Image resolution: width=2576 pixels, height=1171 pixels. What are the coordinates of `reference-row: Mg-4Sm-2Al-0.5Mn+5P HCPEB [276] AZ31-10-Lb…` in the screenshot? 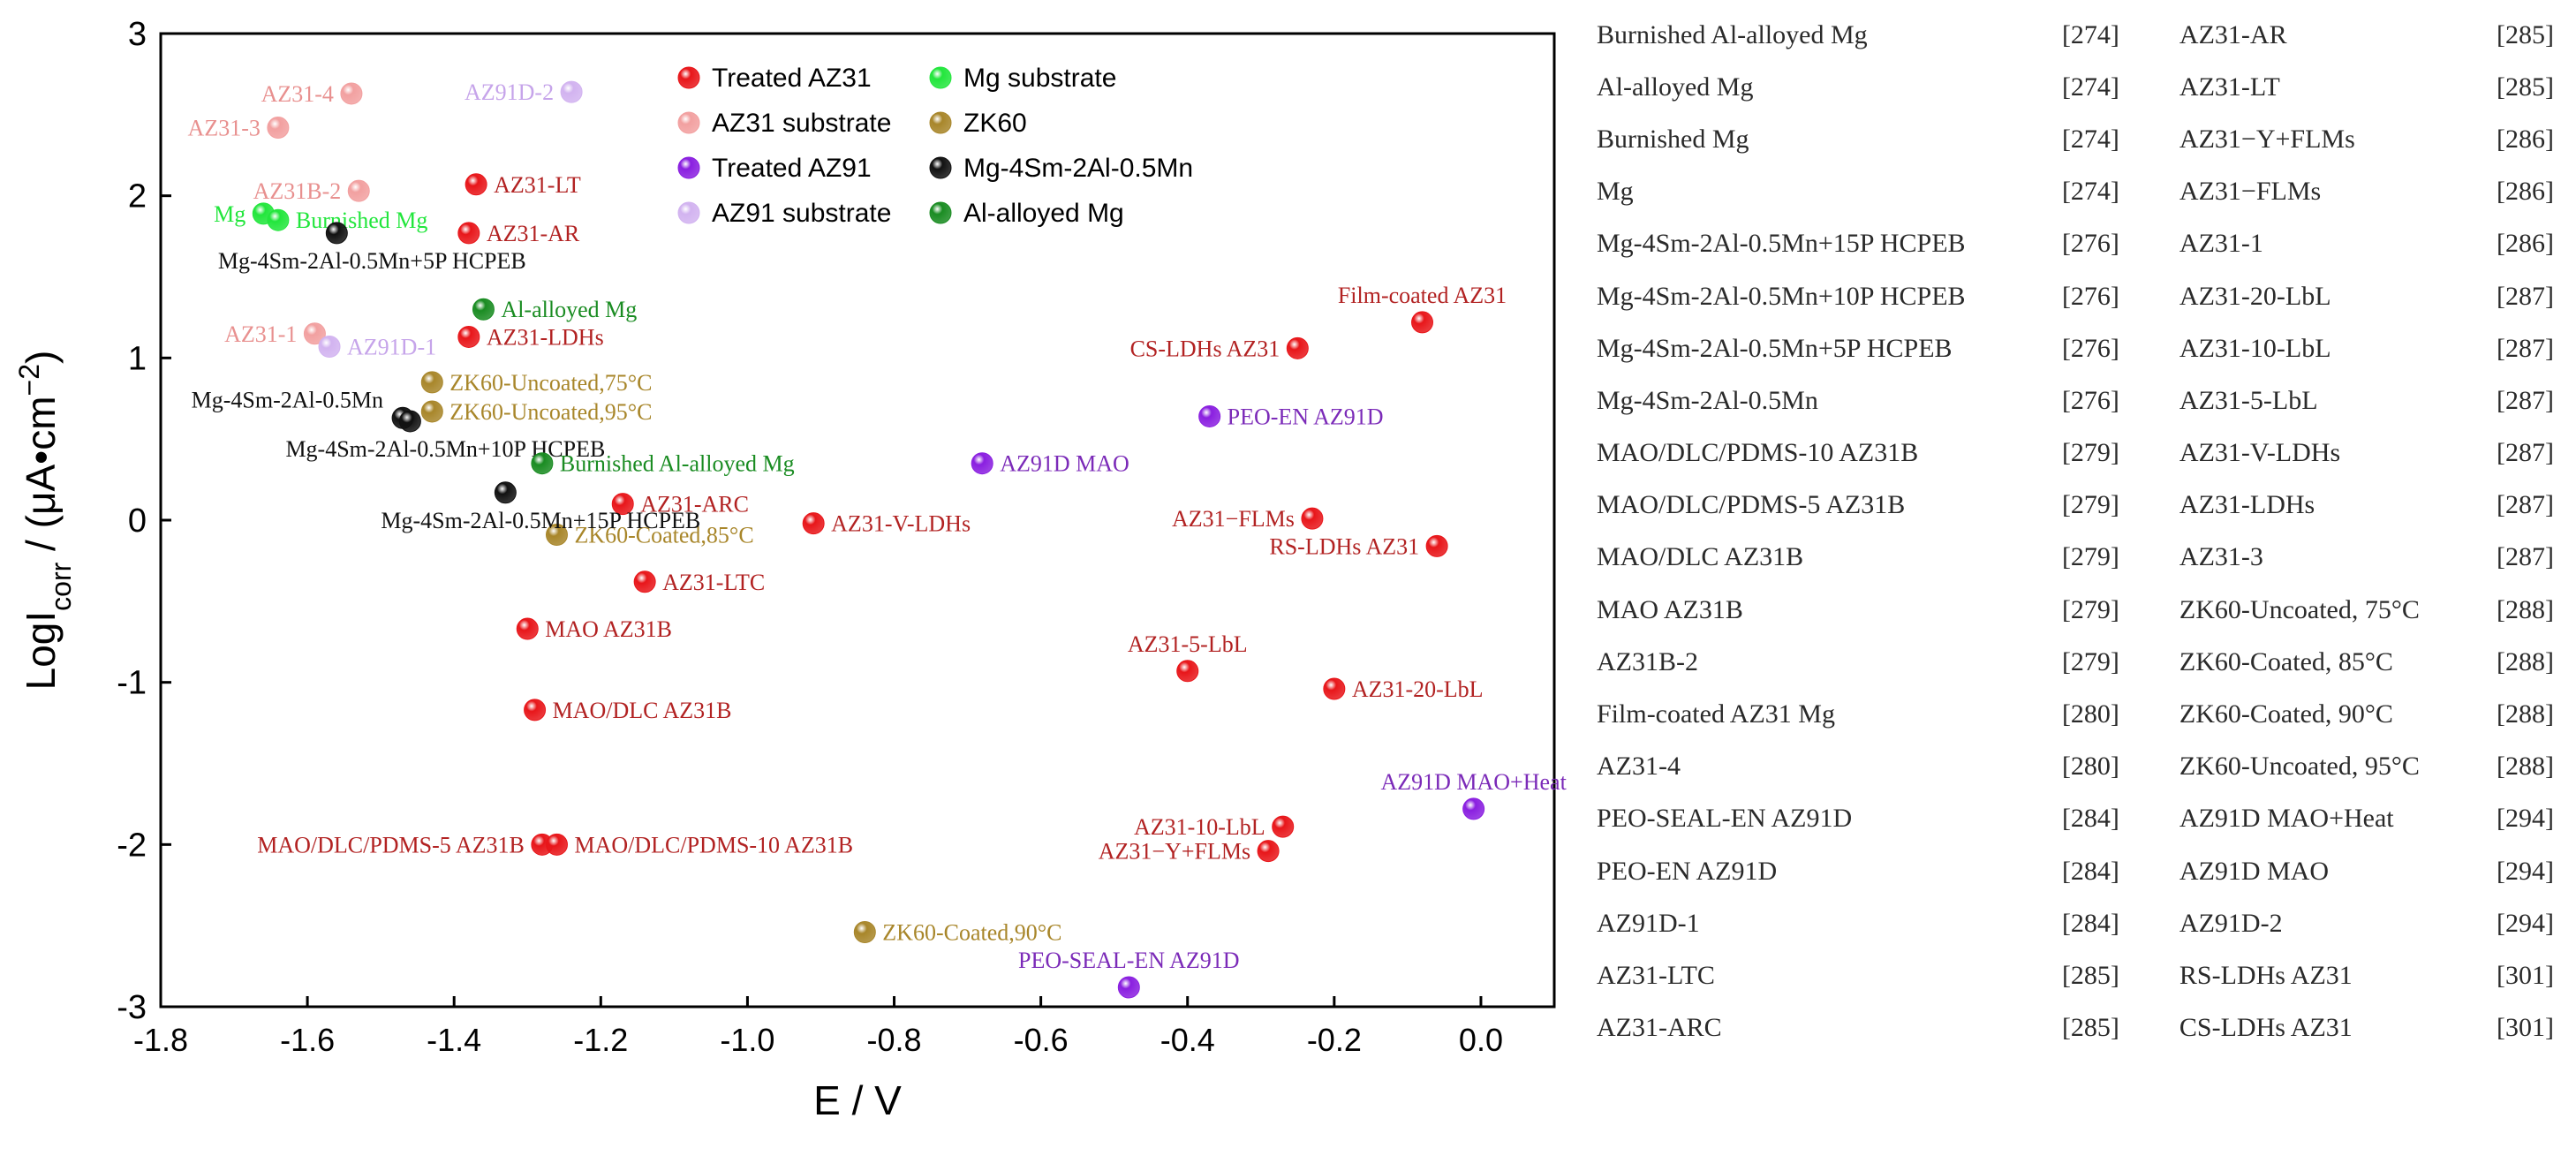 It's located at (2080, 348).